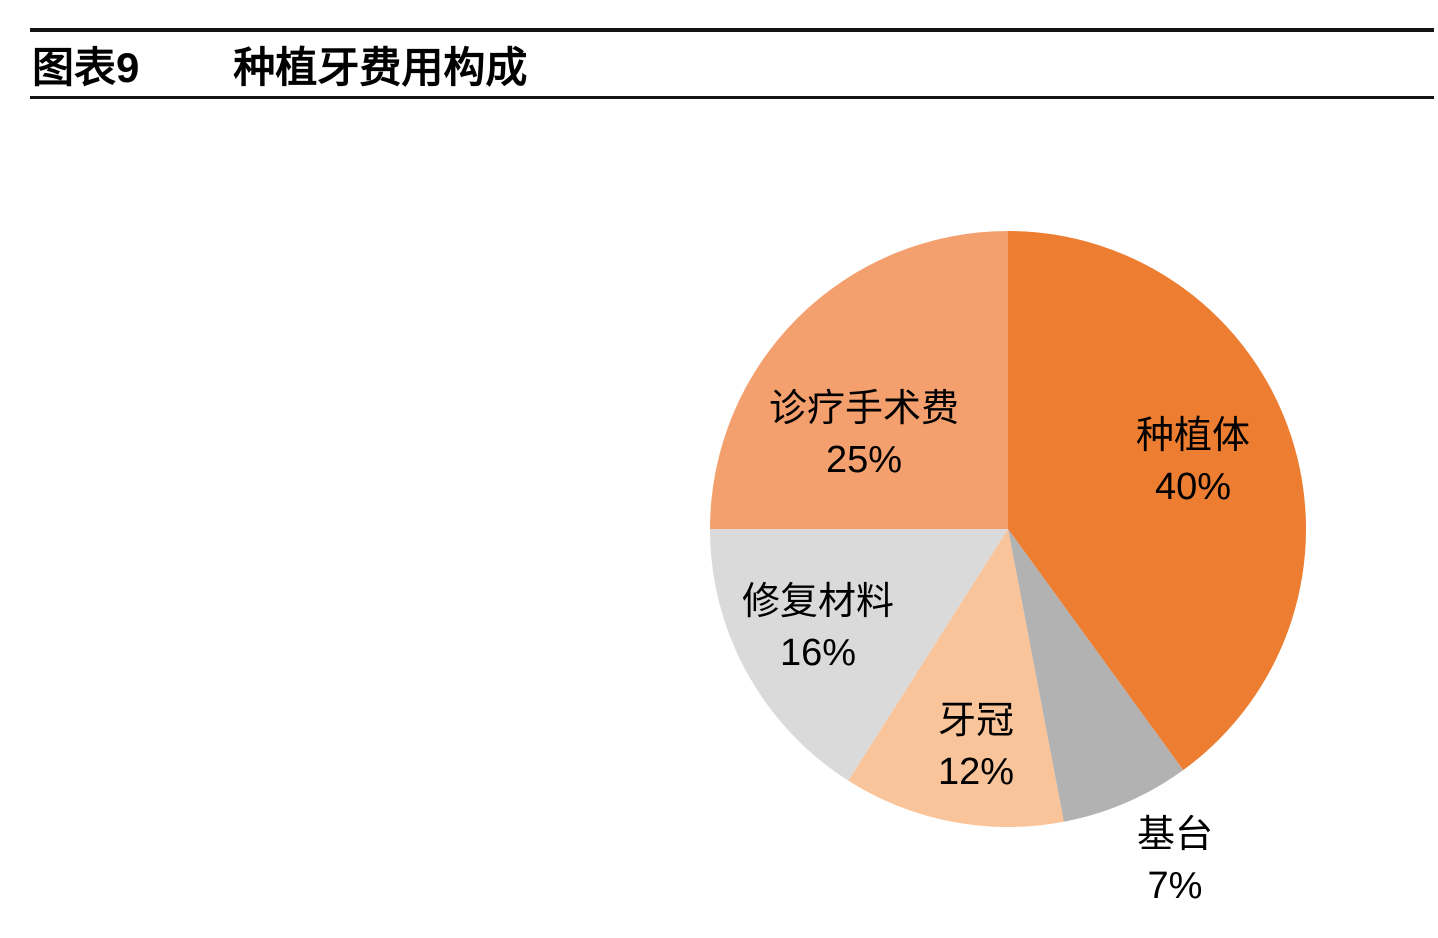 The image size is (1438, 938). What do you see at coordinates (956, 678) in the screenshot?
I see `pie-slice-crown` at bounding box center [956, 678].